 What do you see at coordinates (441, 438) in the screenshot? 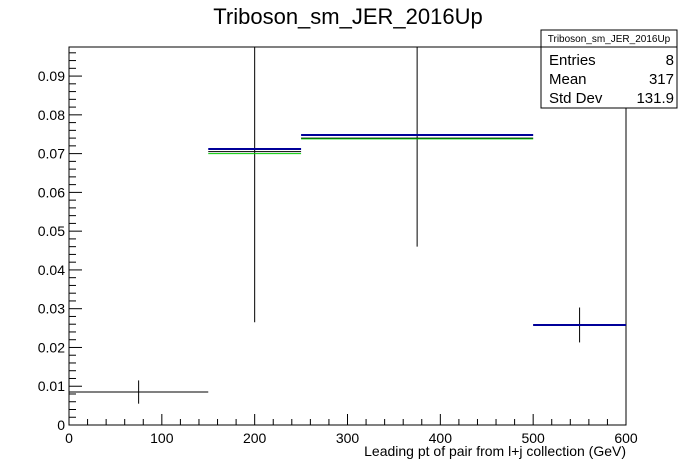
I see `x-tick-label: 400` at bounding box center [441, 438].